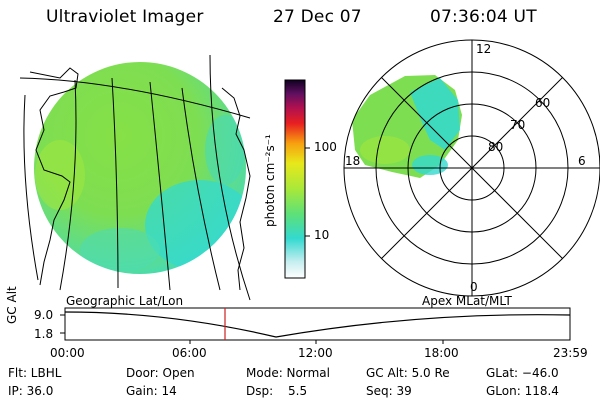  What do you see at coordinates (543, 103) in the screenshot?
I see `lat-label-60: 60` at bounding box center [543, 103].